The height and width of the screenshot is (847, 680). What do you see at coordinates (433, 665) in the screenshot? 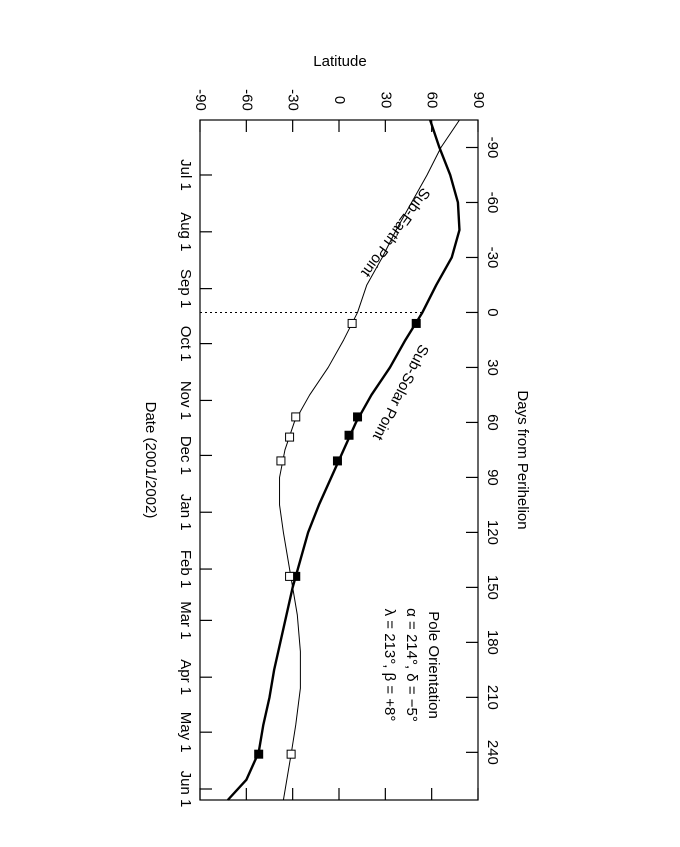
I see `annotation: Pole Orientation` at bounding box center [433, 665].